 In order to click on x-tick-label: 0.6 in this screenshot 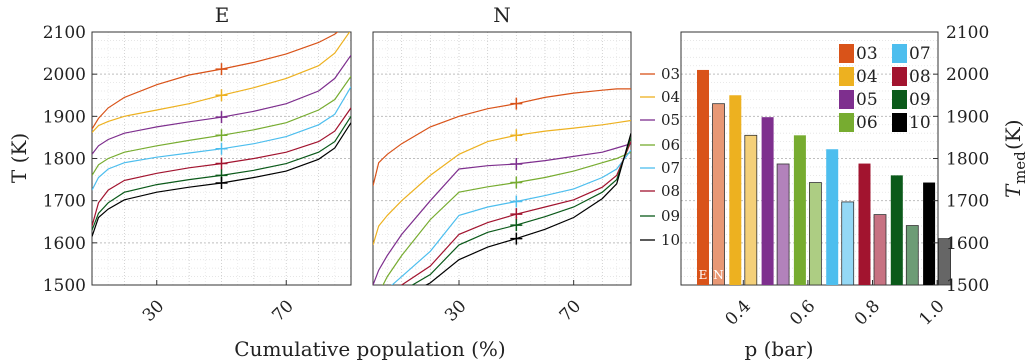, I will do `click(802, 312)`.